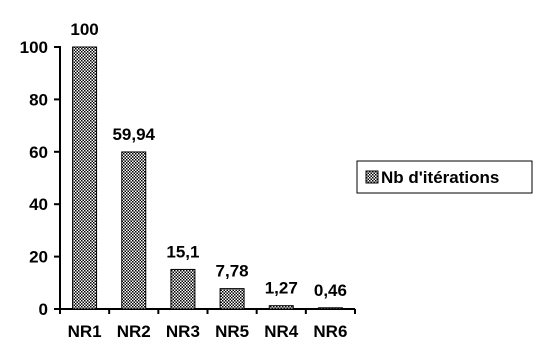  Describe the element at coordinates (232, 299) in the screenshot. I see `bar-nr5` at that location.